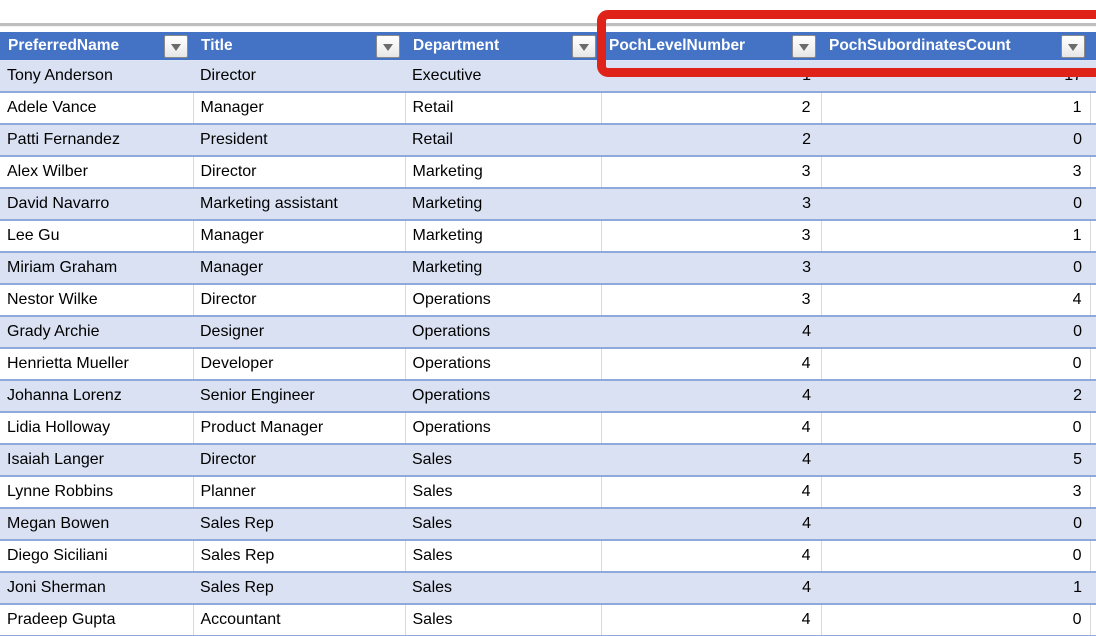 Image resolution: width=1096 pixels, height=636 pixels. I want to click on cell: Senior Engineer, so click(299, 396).